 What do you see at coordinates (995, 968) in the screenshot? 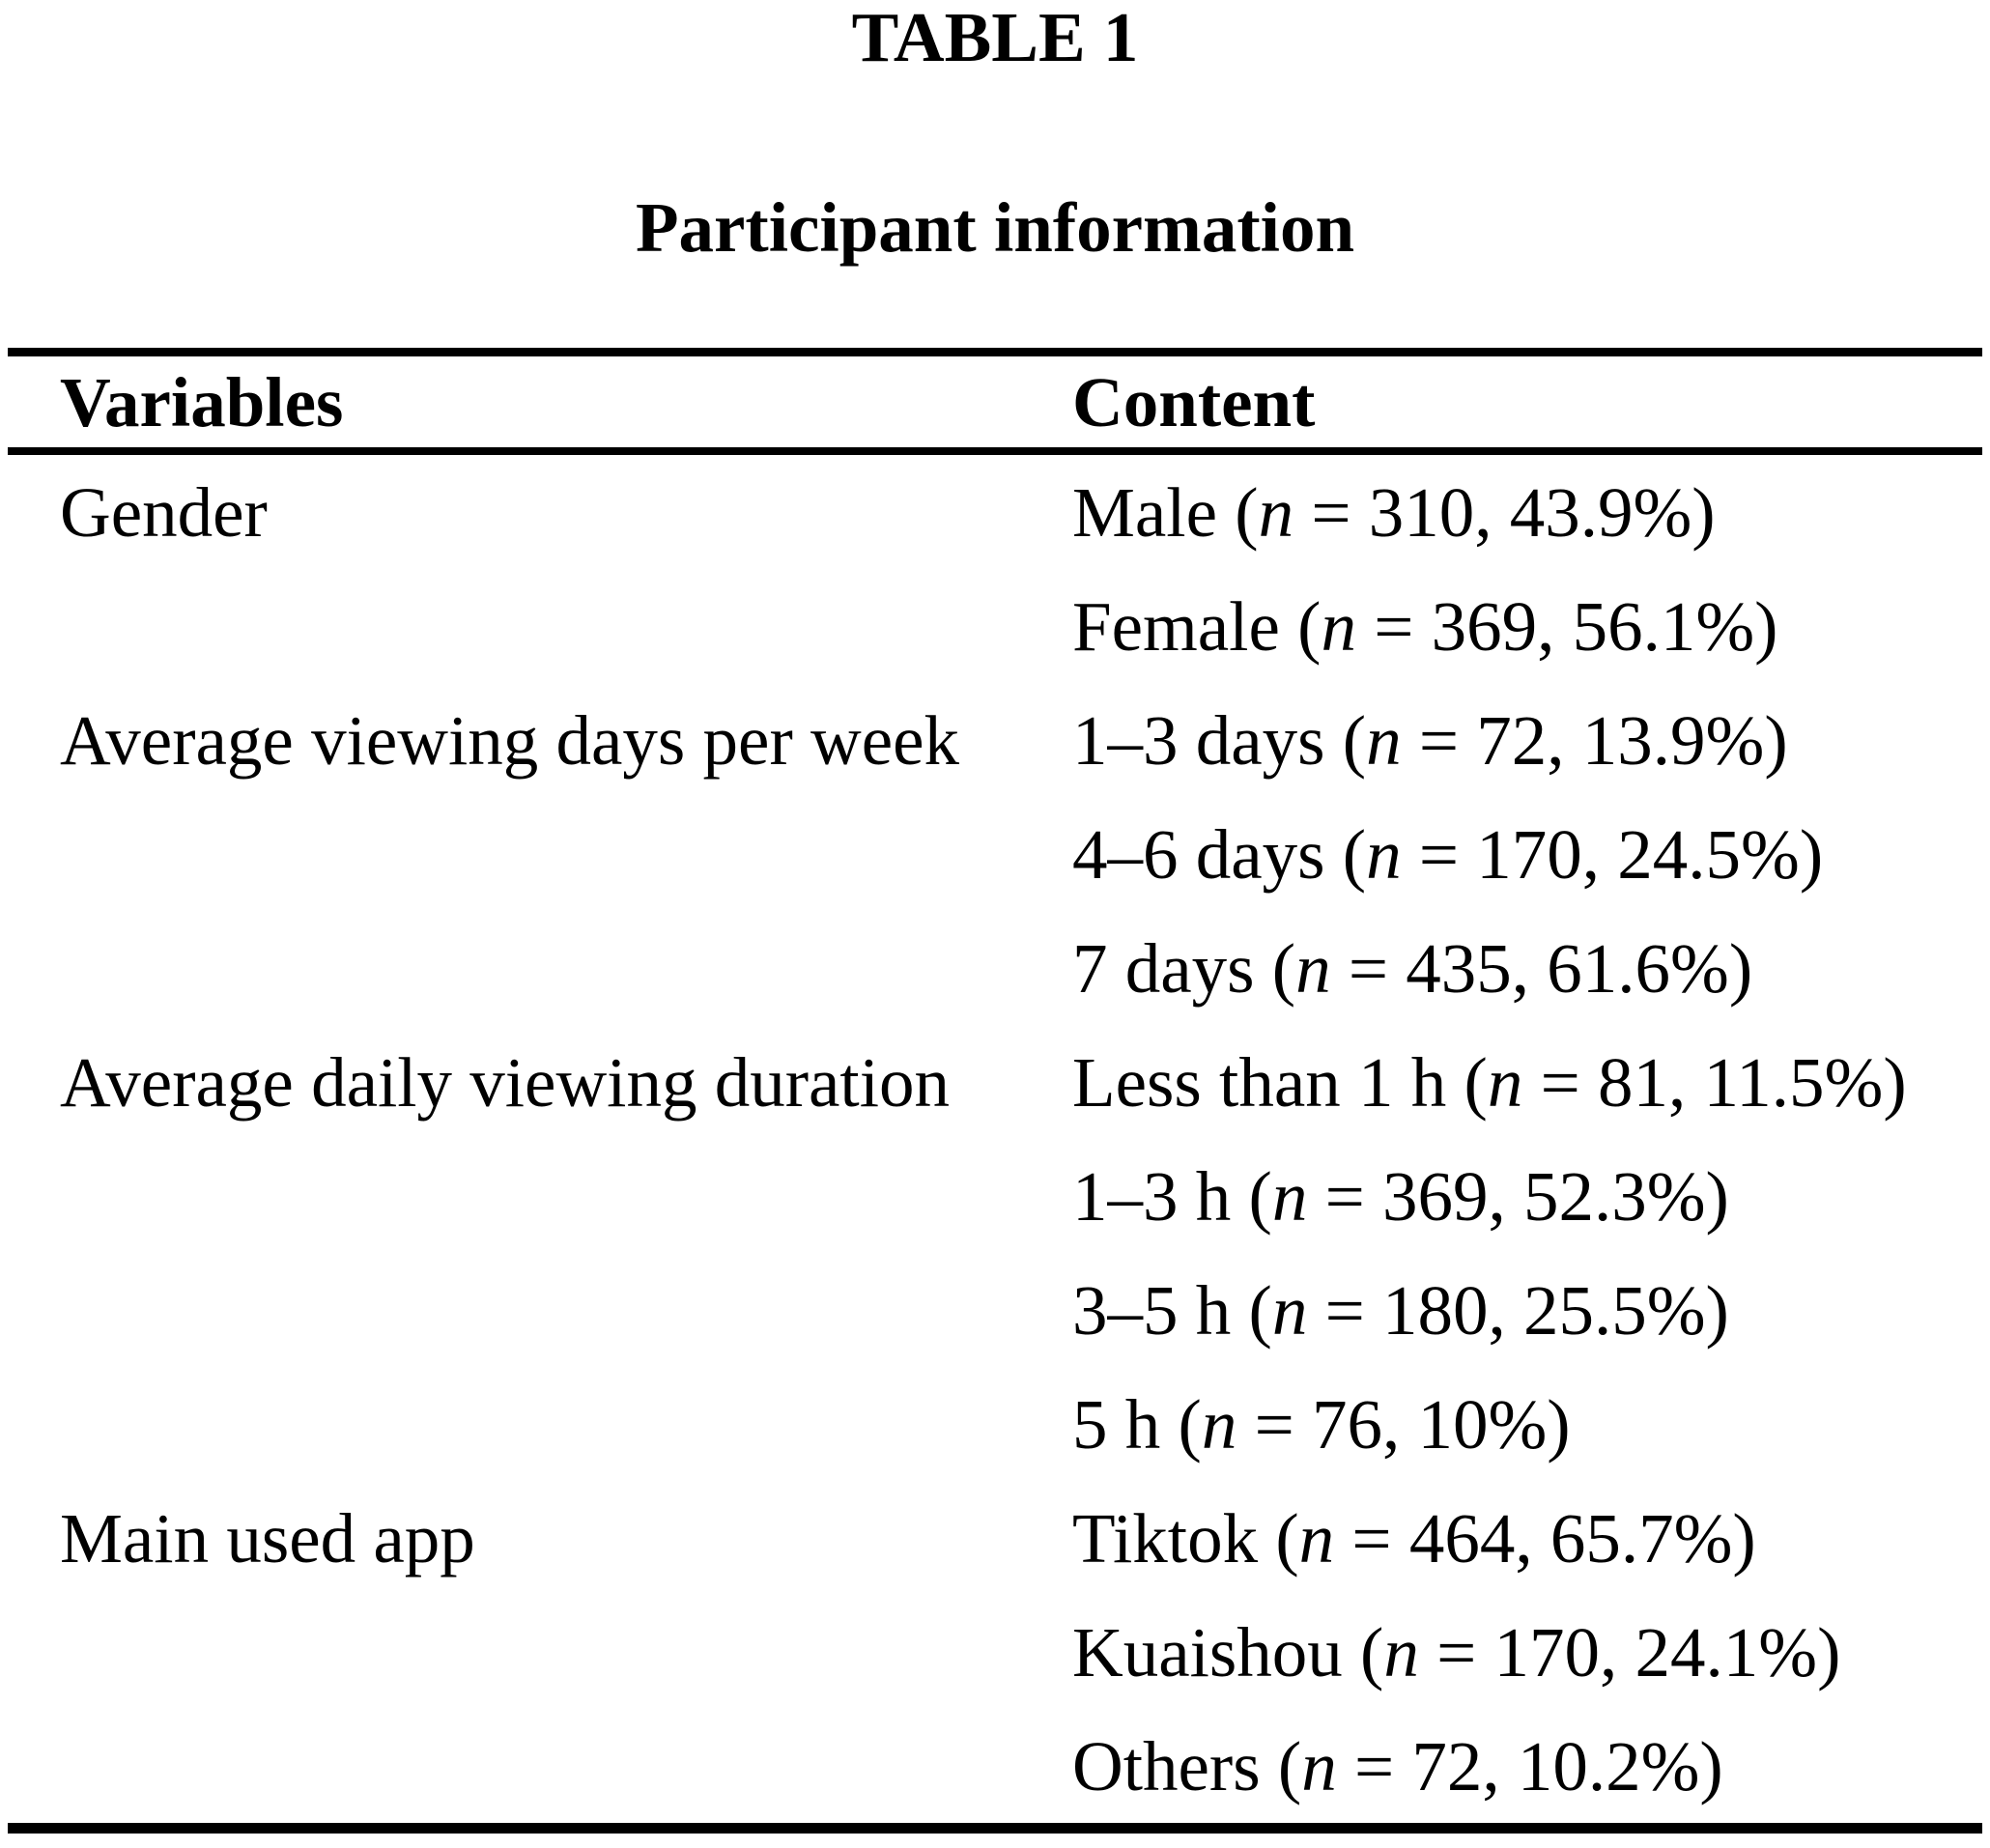
I see `table-row: 7 days (n = 435, 61.6%)` at bounding box center [995, 968].